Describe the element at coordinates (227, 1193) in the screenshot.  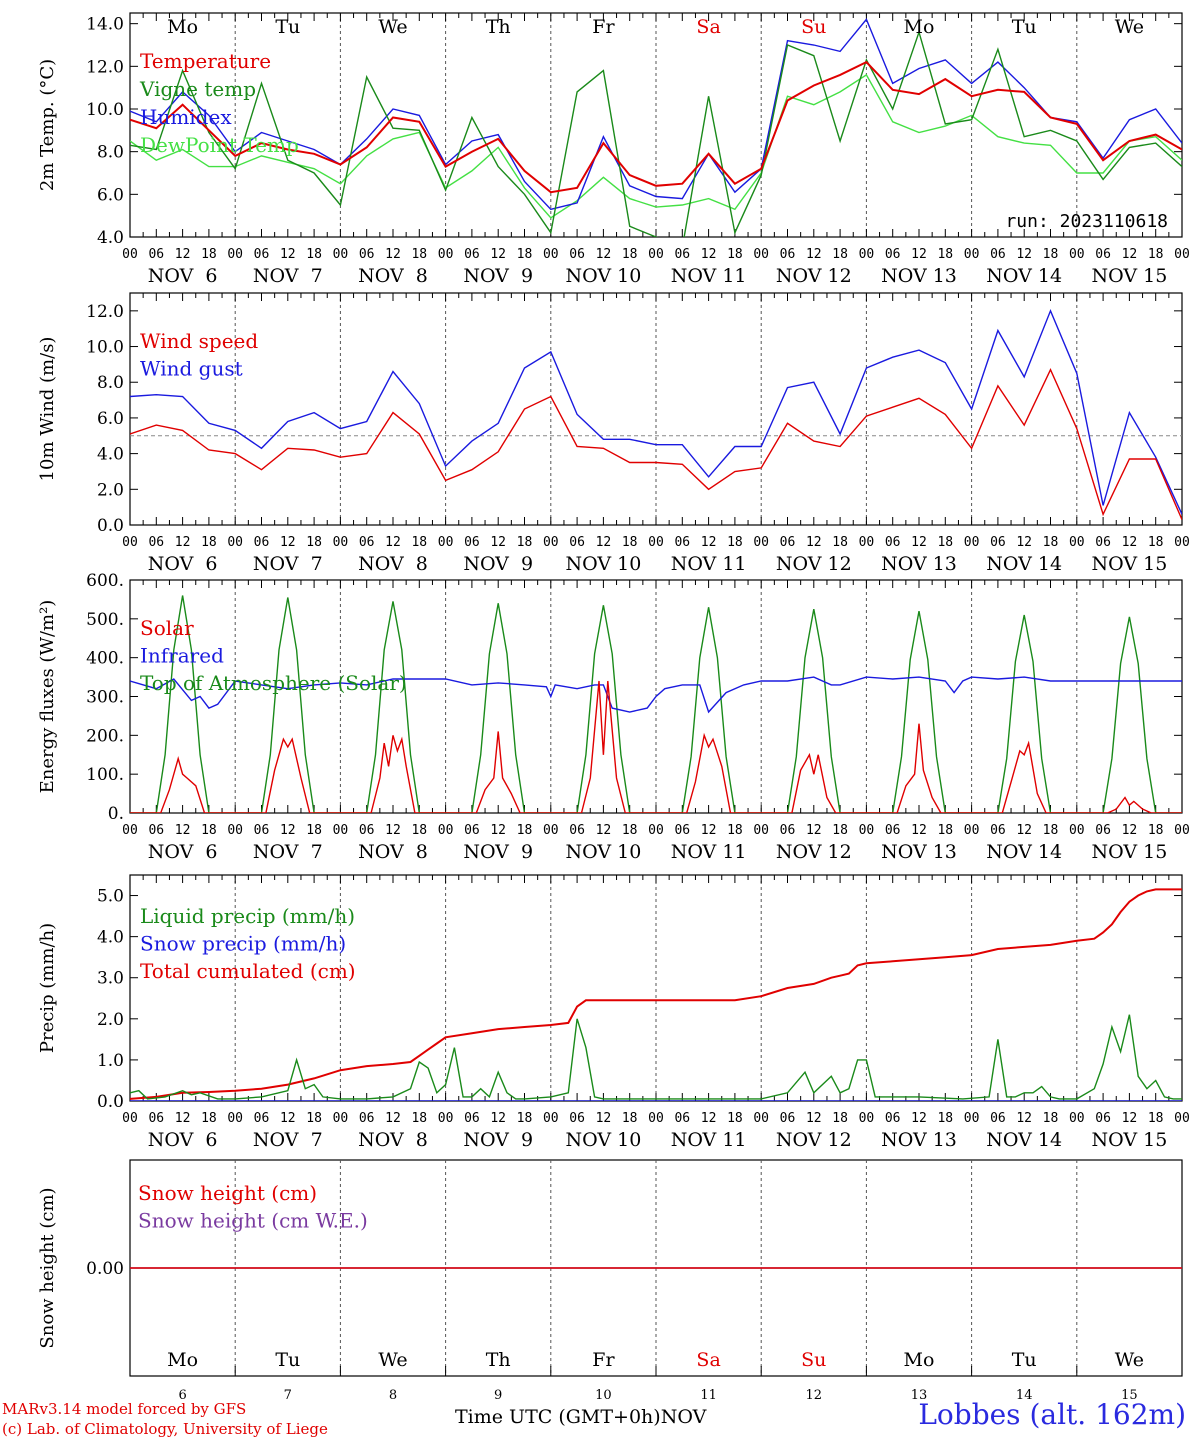
I see `legend-entry: Snow height (cm)` at that location.